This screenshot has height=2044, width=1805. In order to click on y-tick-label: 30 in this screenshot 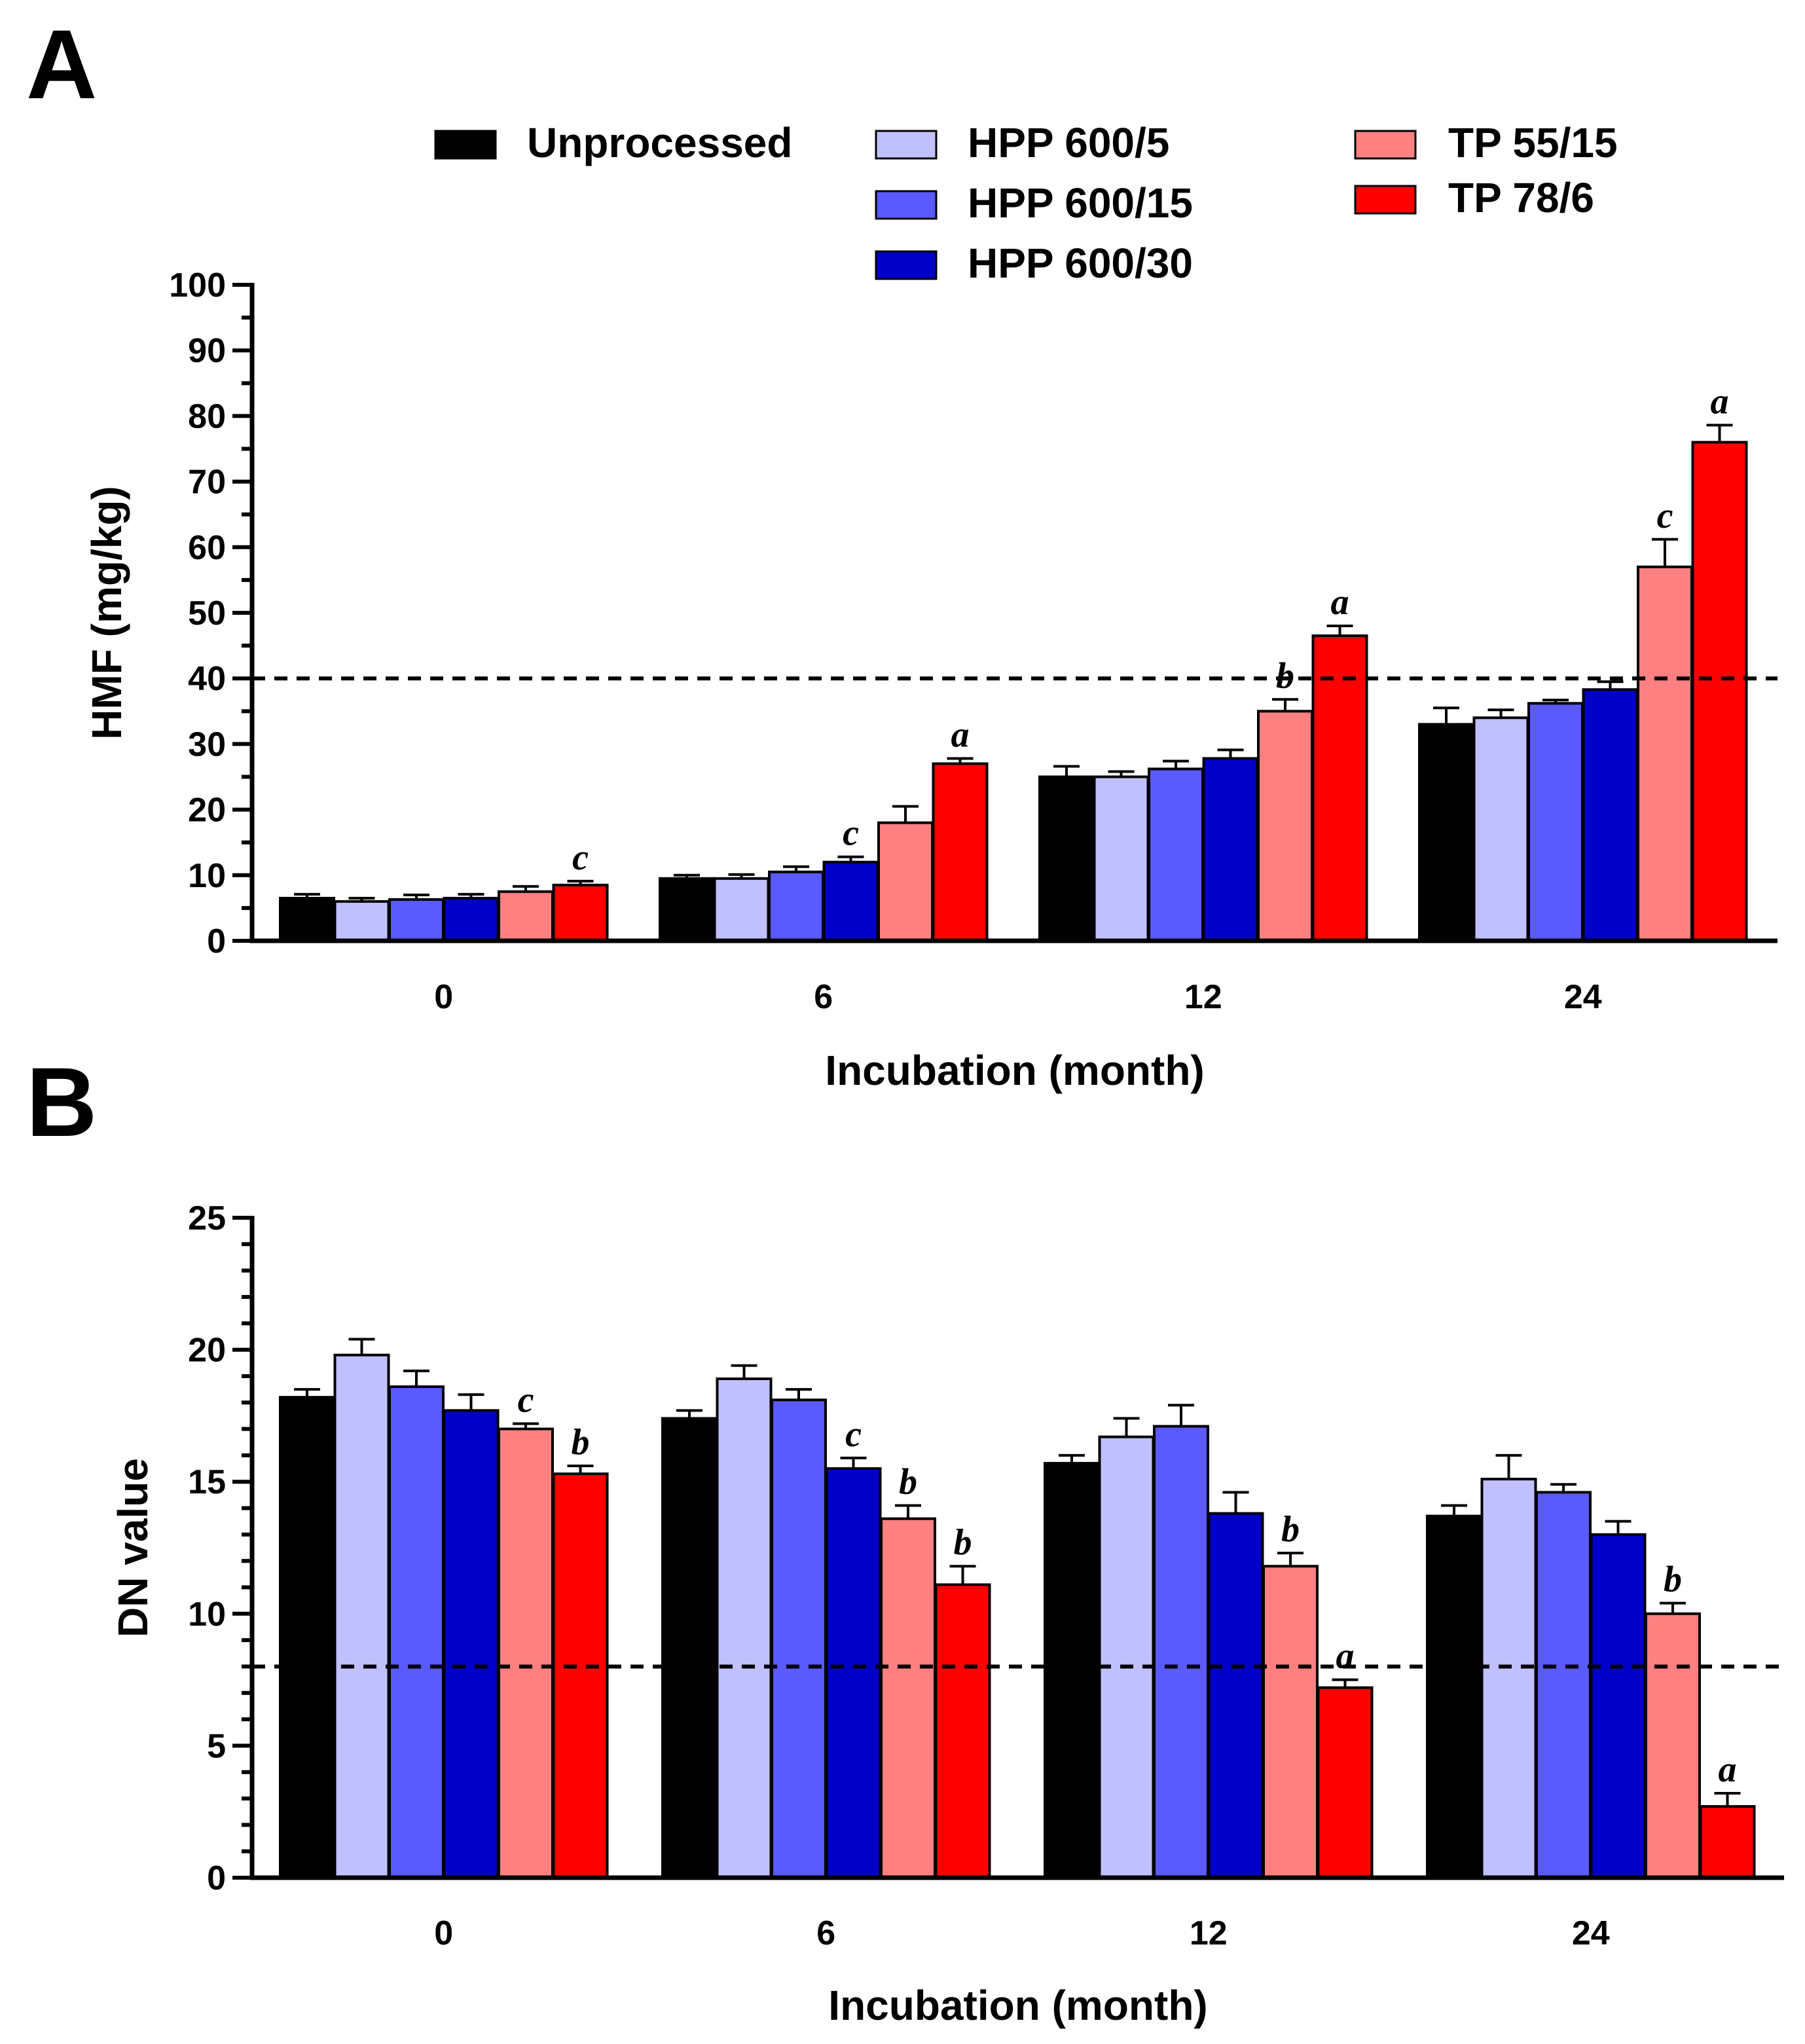, I will do `click(207, 744)`.